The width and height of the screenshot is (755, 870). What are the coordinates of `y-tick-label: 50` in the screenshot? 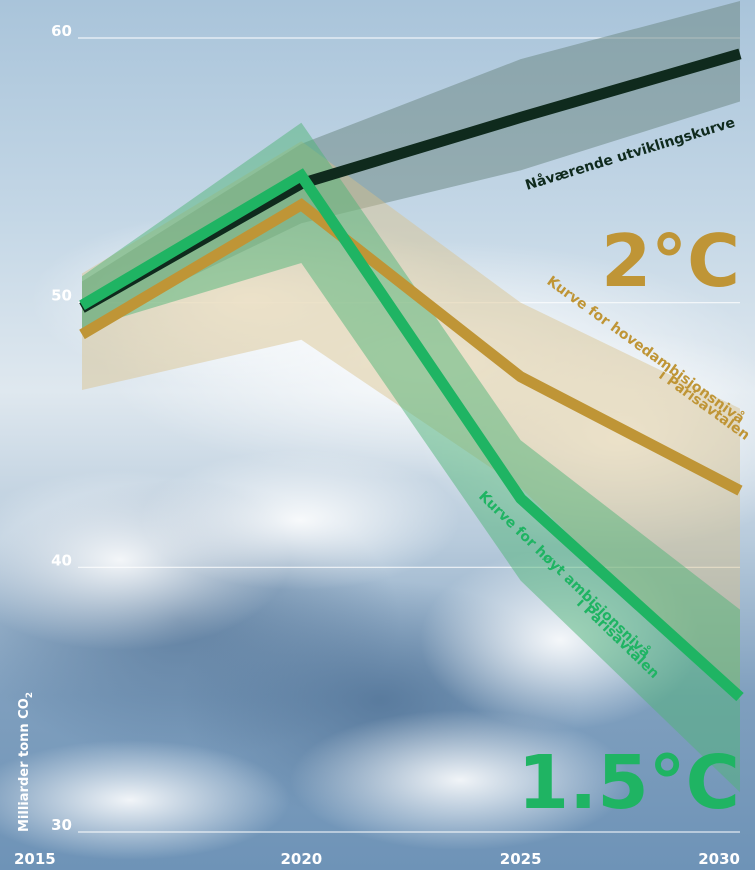 It's located at (61, 296).